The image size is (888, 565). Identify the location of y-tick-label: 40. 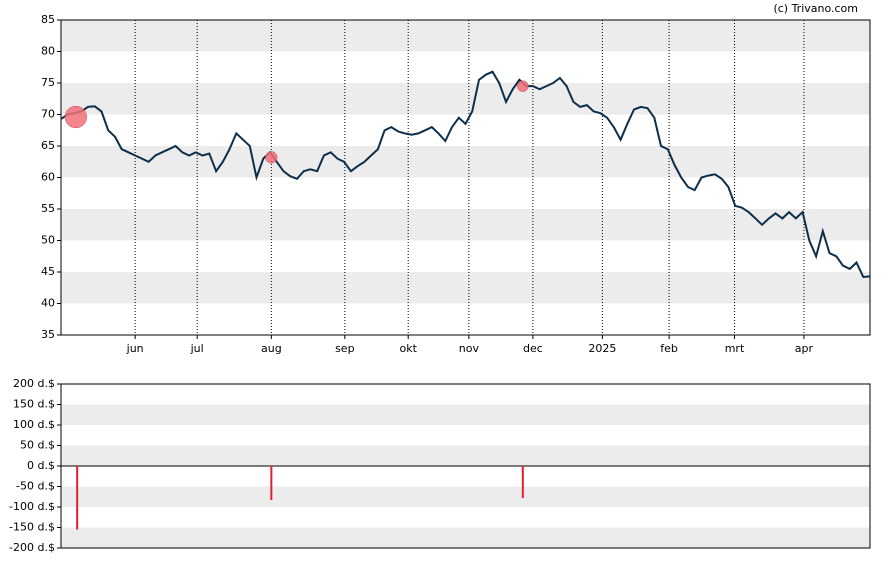
(48, 303).